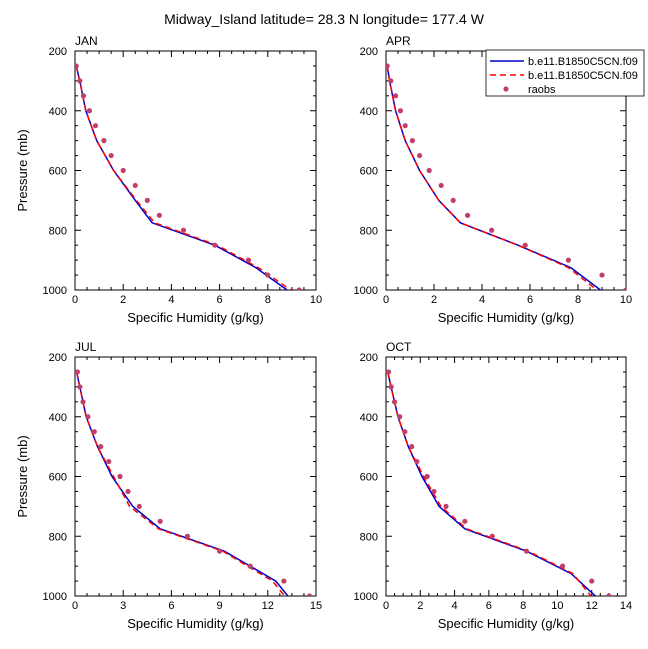 This screenshot has height=649, width=648. I want to click on legend-label: raobs, so click(542, 90).